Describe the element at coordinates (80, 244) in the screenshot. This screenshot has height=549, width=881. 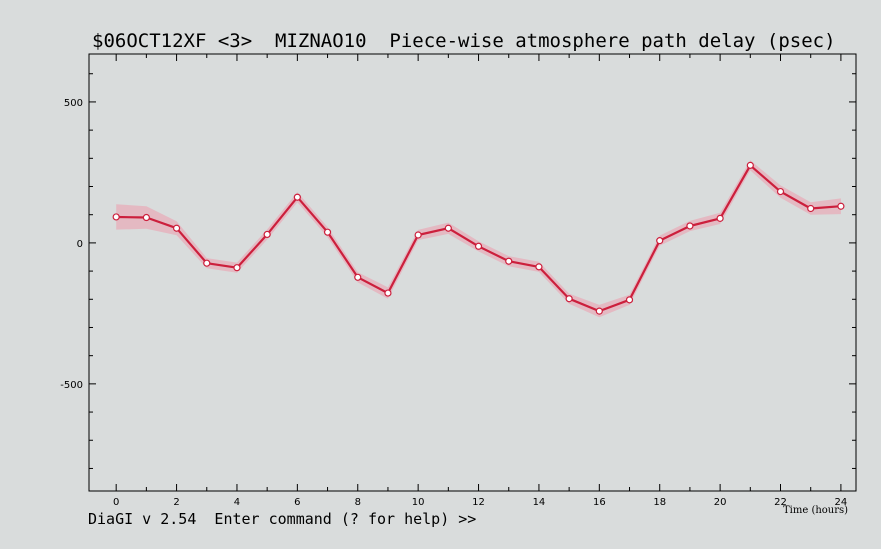
I see `y-tick-label: 0` at that location.